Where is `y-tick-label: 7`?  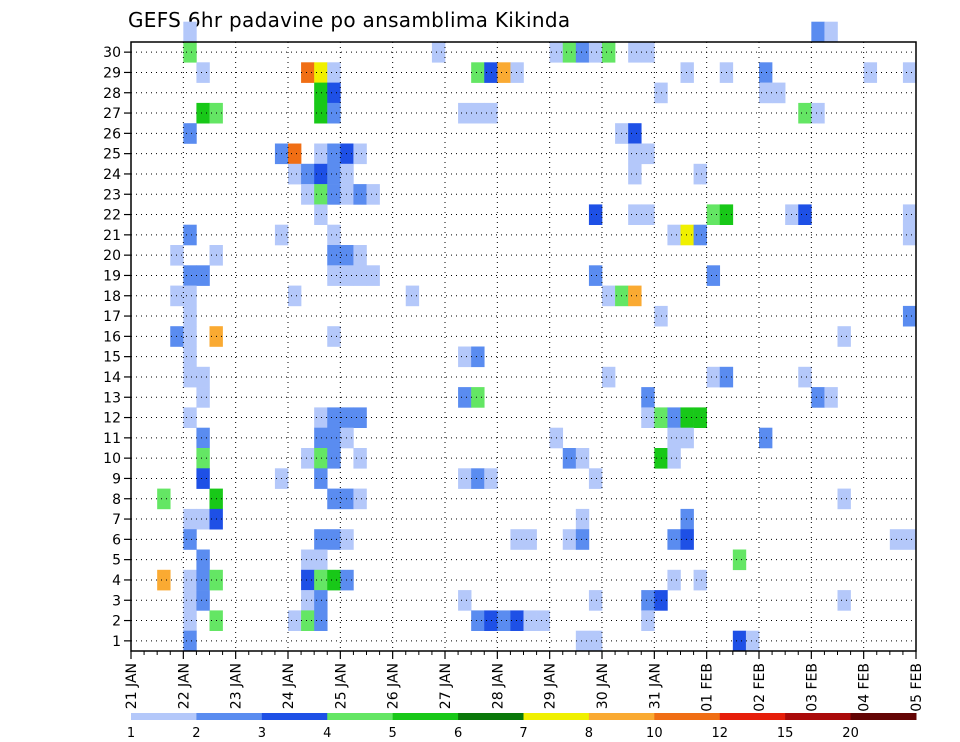 y-tick-label: 7 is located at coordinates (116, 520).